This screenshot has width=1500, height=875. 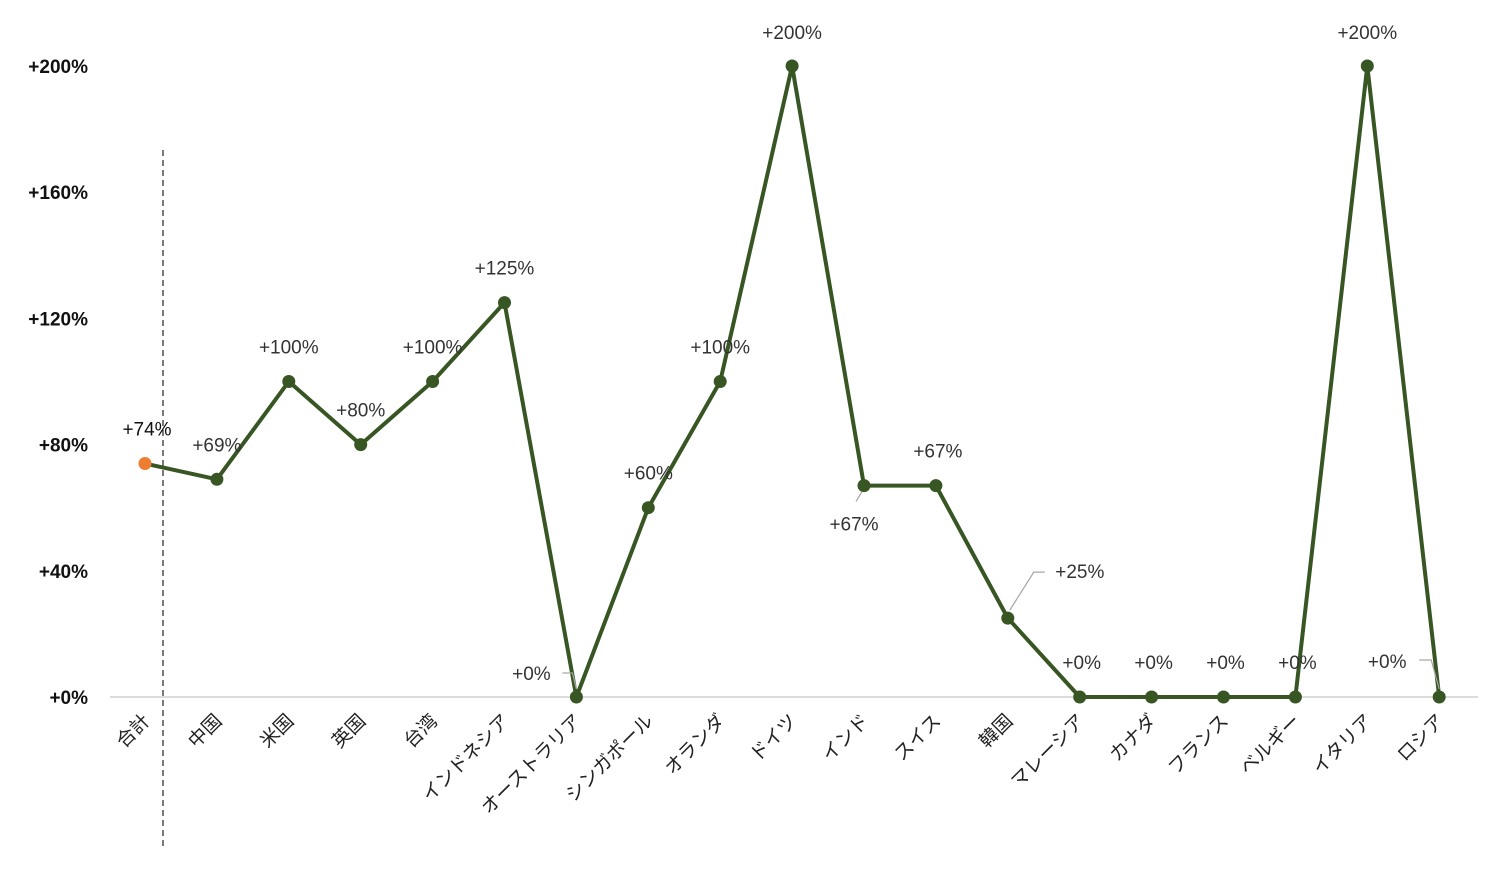 I want to click on x-tick-label: インド, so click(x=846, y=738).